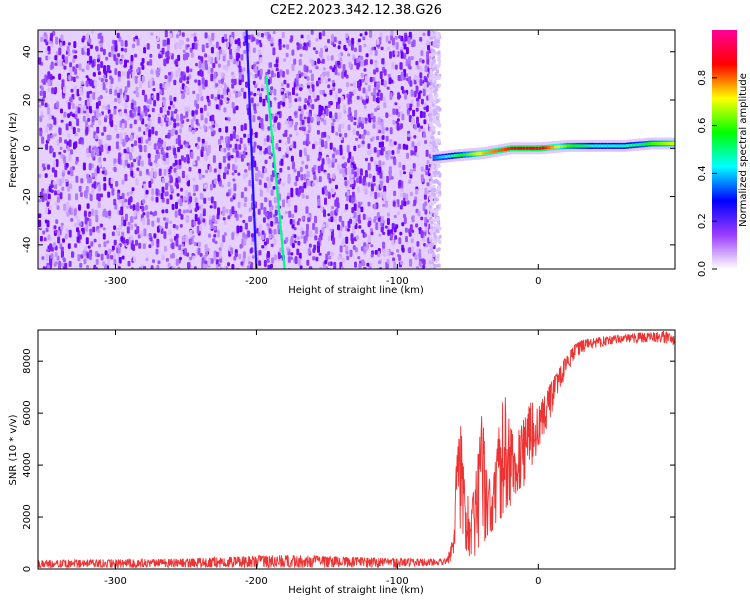 Image resolution: width=750 pixels, height=600 pixels. I want to click on figure-title: C2E2.2023.342.12.38.G26, so click(356, 10).